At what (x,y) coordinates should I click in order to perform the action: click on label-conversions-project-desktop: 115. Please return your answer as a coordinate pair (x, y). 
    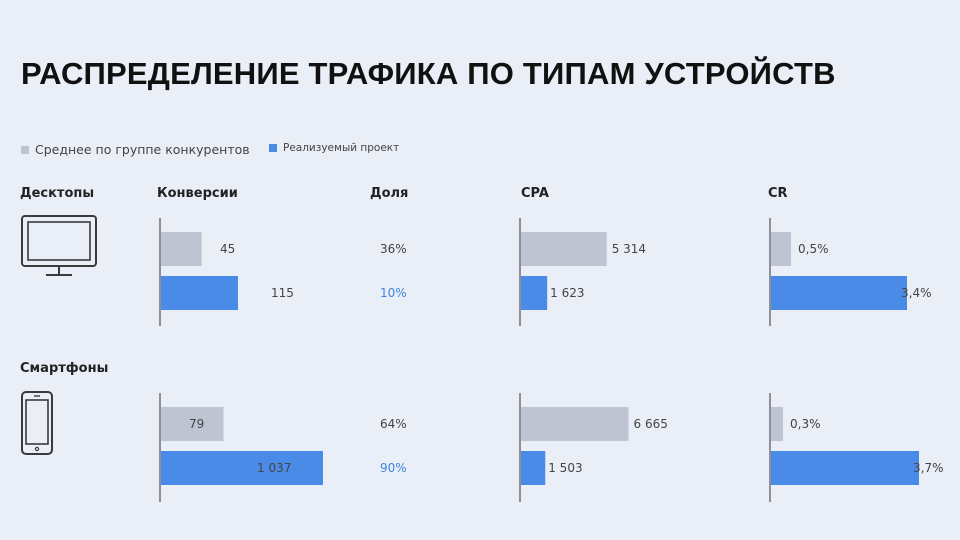
    Looking at the image, I should click on (282, 293).